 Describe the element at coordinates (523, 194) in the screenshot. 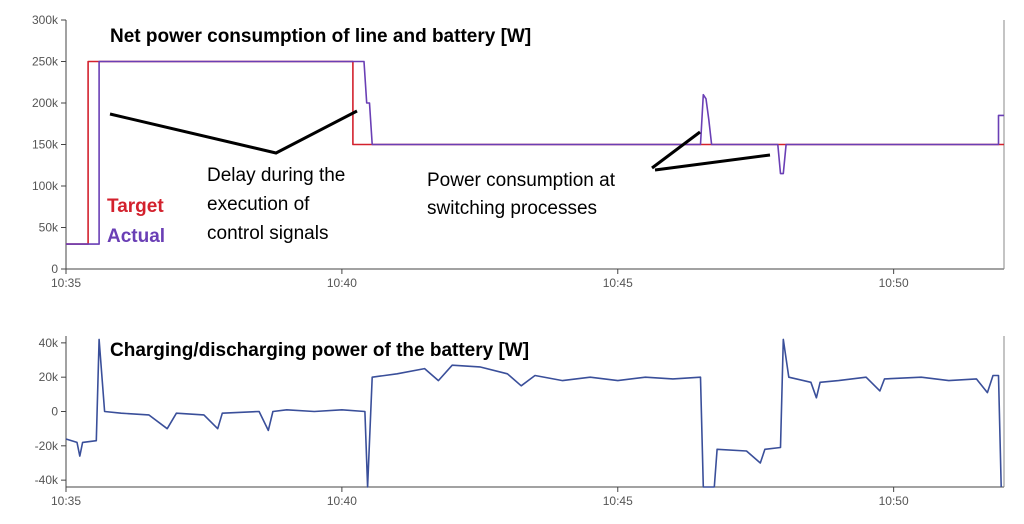

I see `annotation-switching: Power consumption at switching processes` at that location.